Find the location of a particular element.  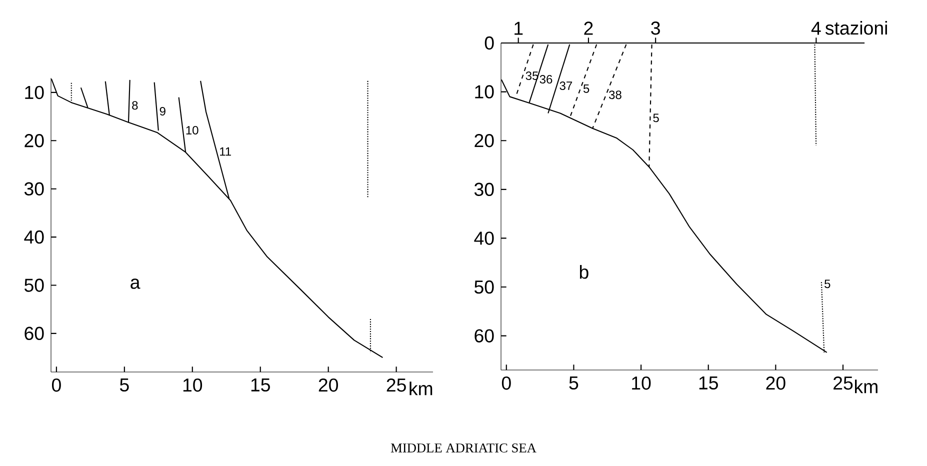

series-label: 38 is located at coordinates (615, 95).